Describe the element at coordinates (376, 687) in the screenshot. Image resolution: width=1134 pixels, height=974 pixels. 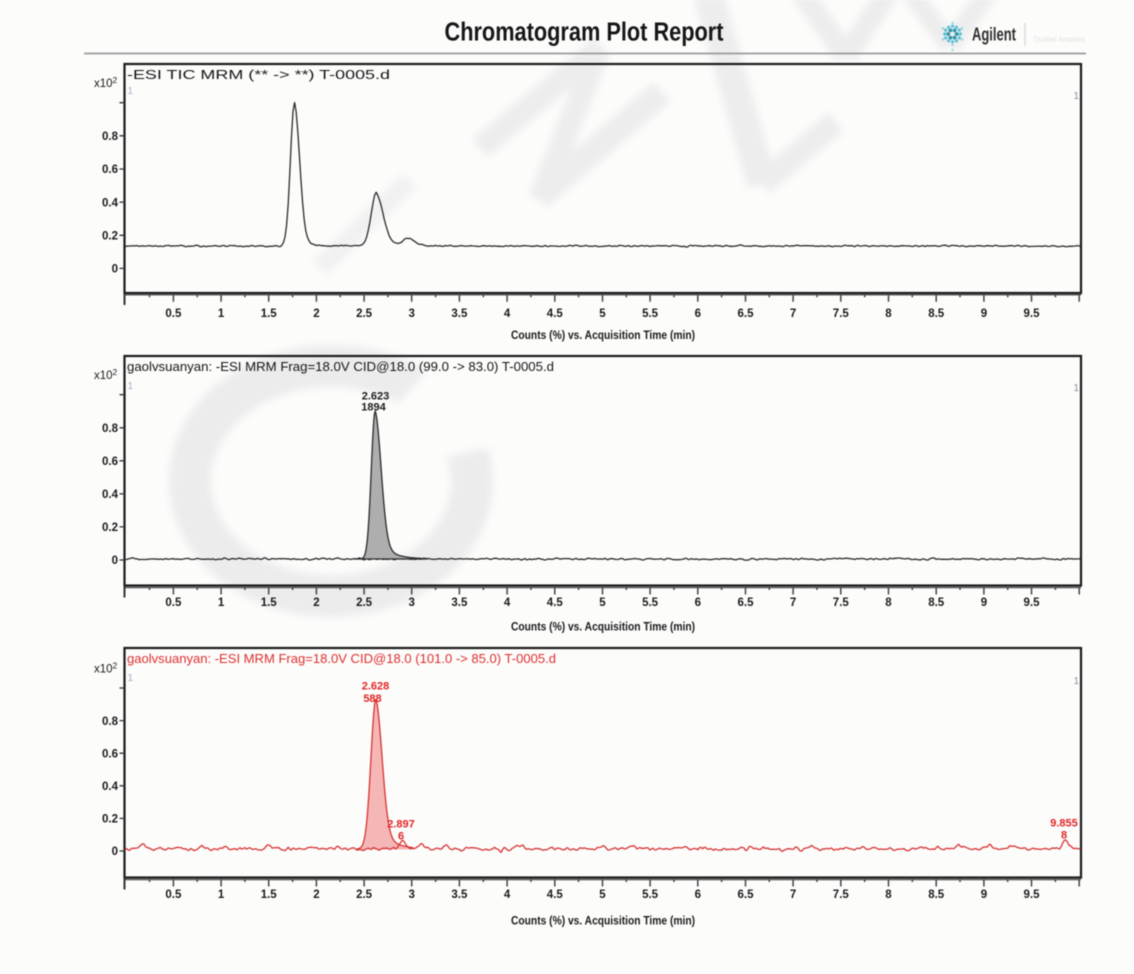
I see `svg-text: 2.628` at that location.